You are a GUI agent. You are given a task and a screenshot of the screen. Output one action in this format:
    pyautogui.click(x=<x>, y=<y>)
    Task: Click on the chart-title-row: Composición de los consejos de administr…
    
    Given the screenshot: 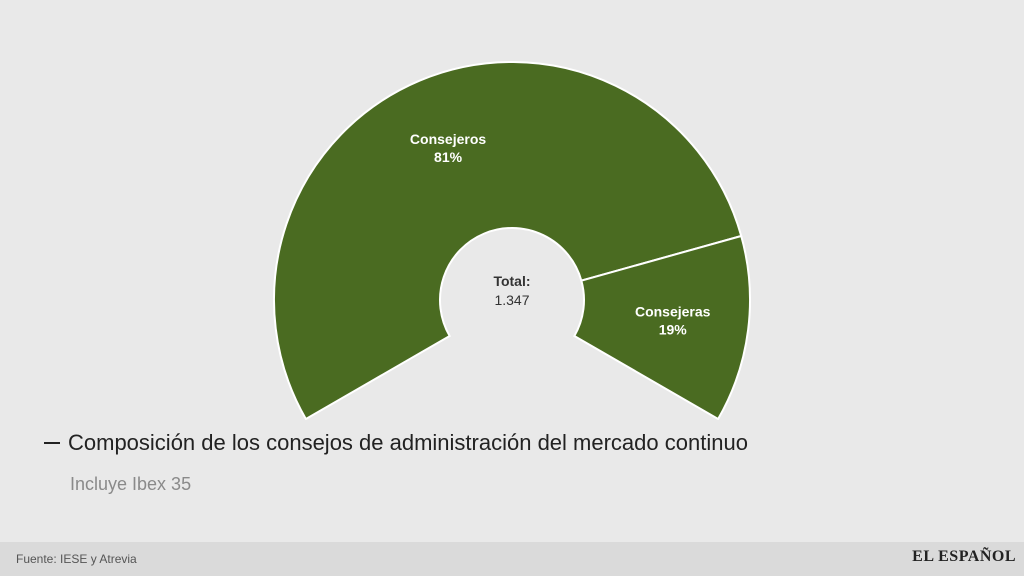 What is the action you would take?
    pyautogui.click(x=396, y=443)
    